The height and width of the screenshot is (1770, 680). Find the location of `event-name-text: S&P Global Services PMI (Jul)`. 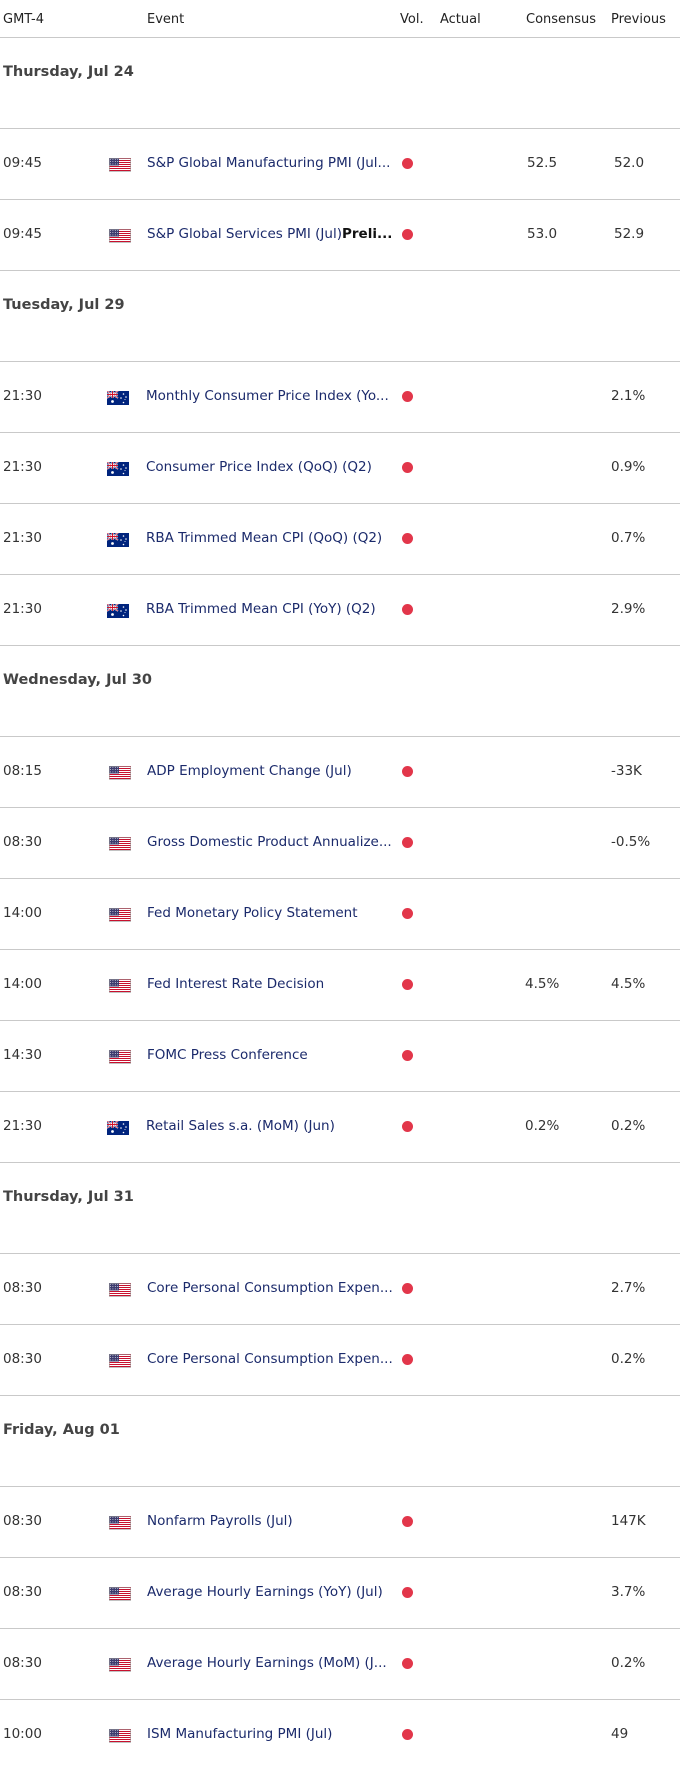

event-name-text: S&P Global Services PMI (Jul) is located at coordinates (244, 233).